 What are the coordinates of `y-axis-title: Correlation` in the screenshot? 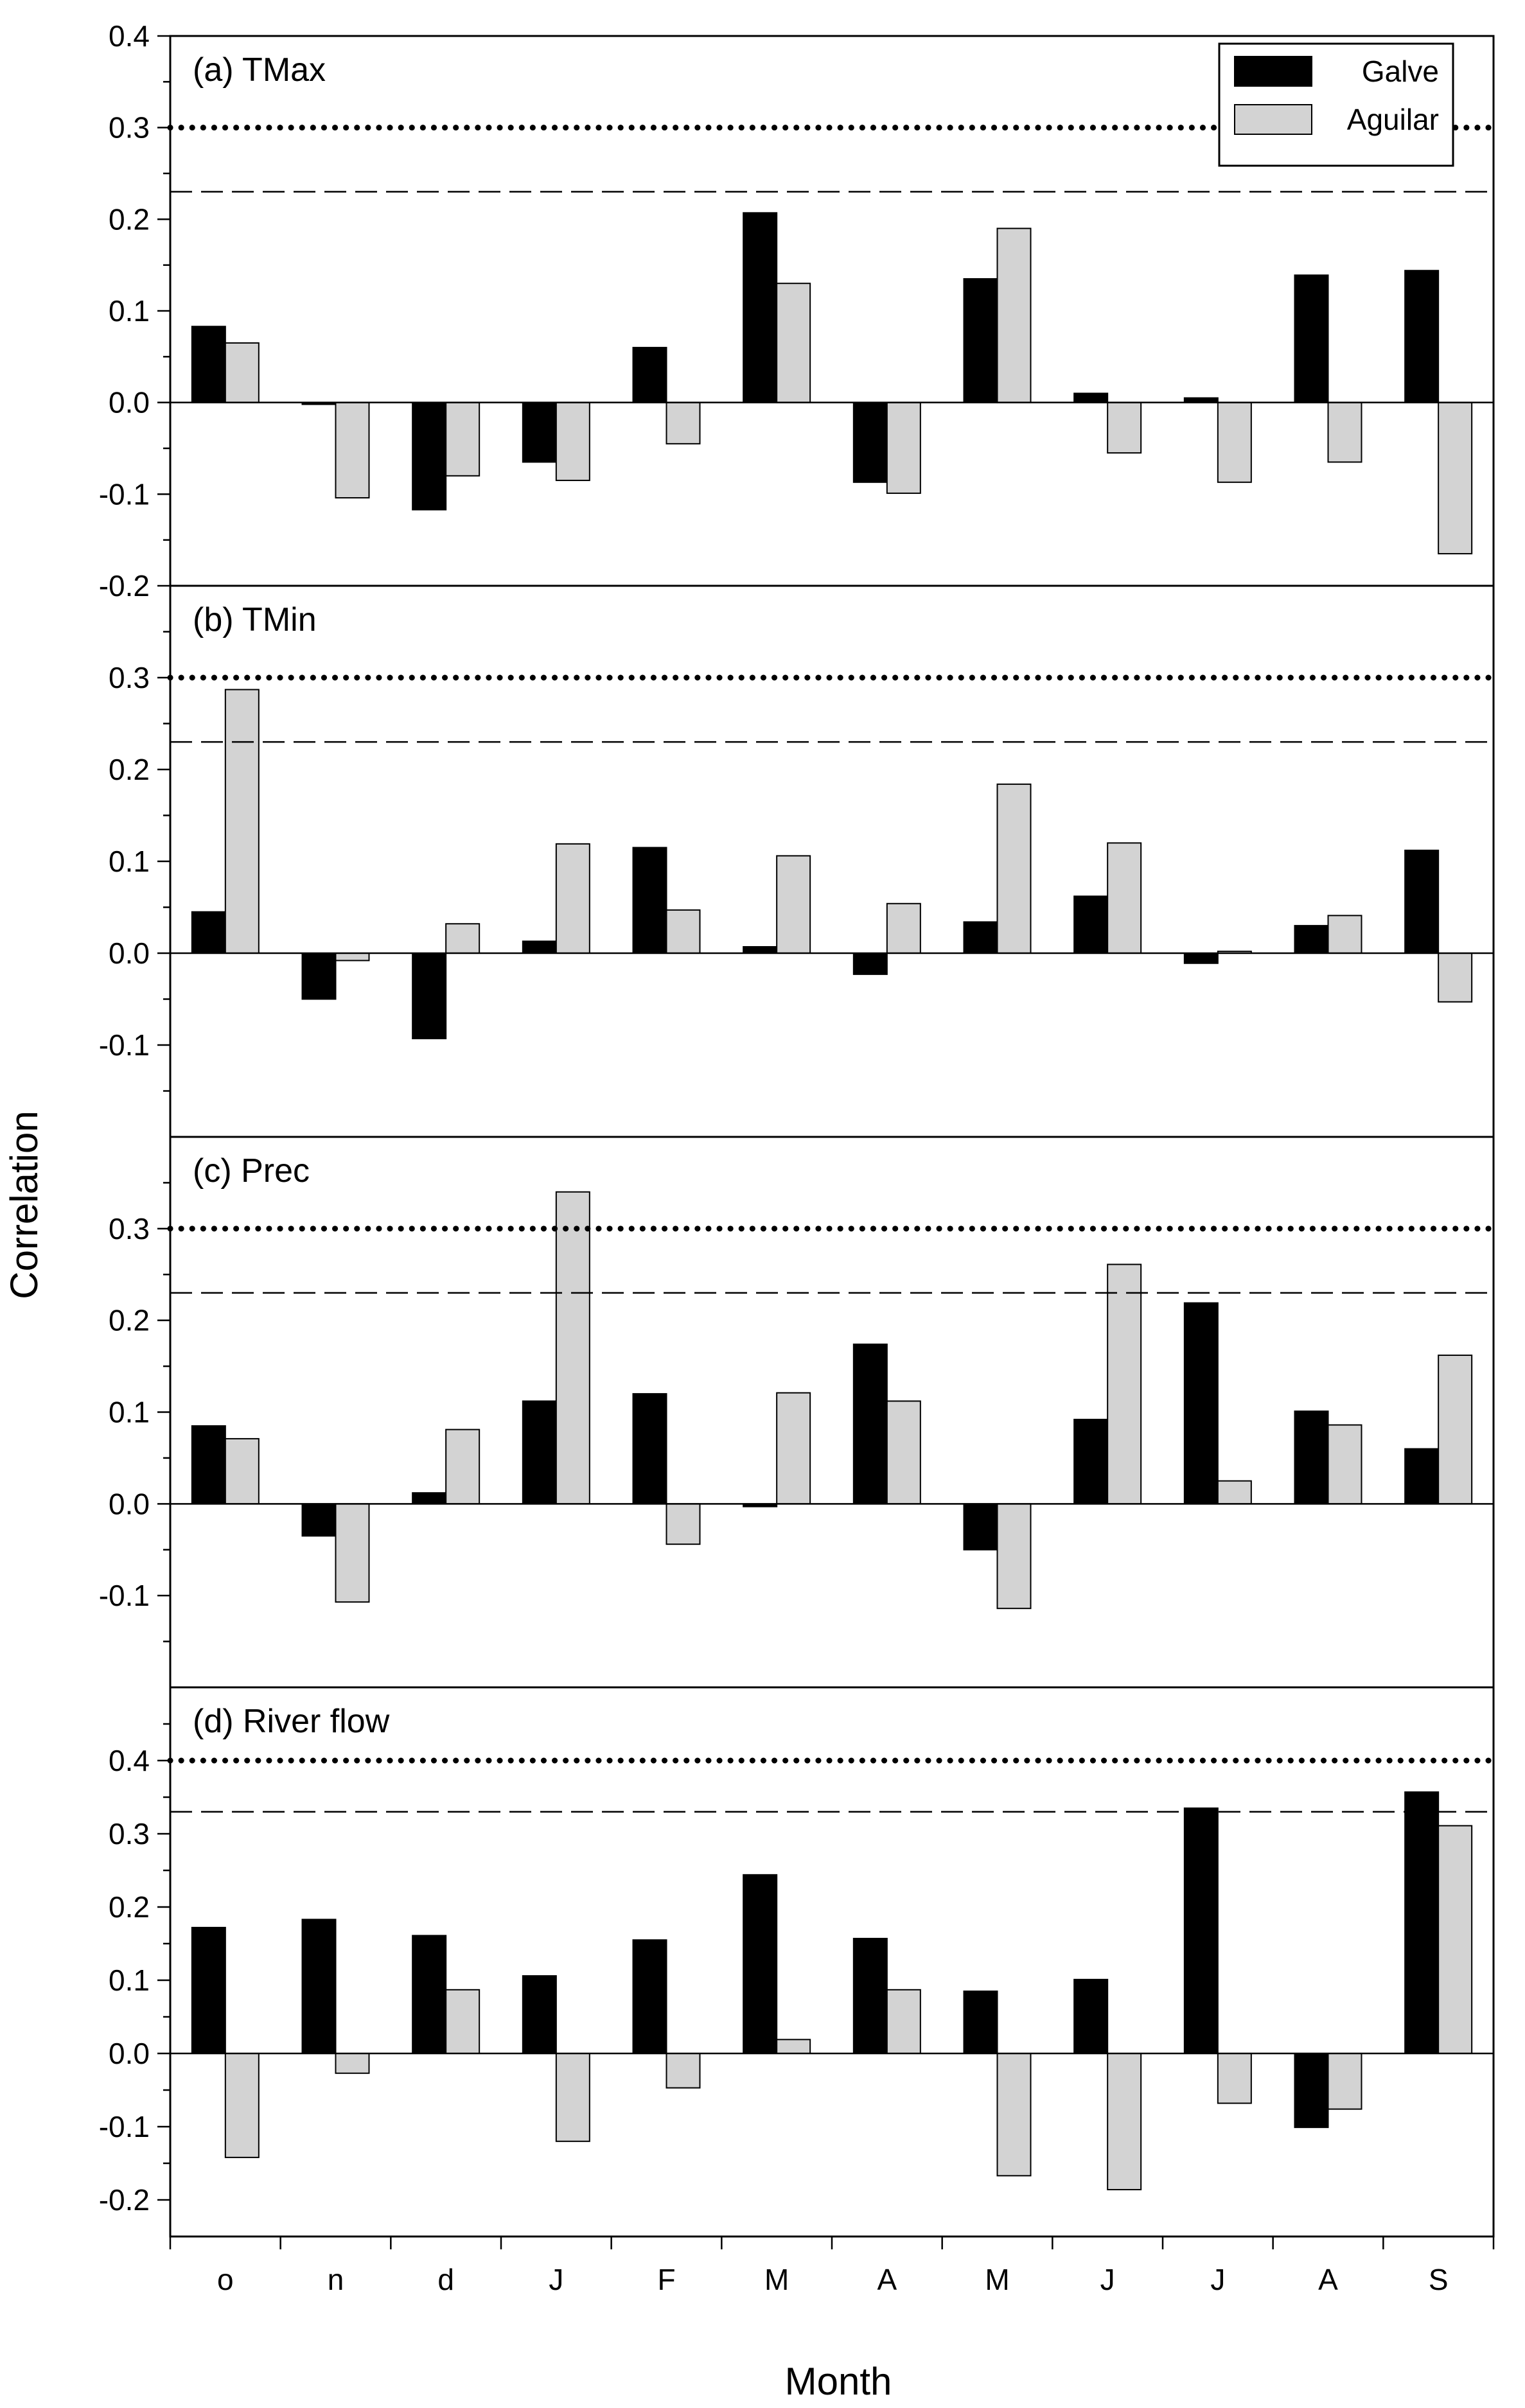 It's located at (25, 1205).